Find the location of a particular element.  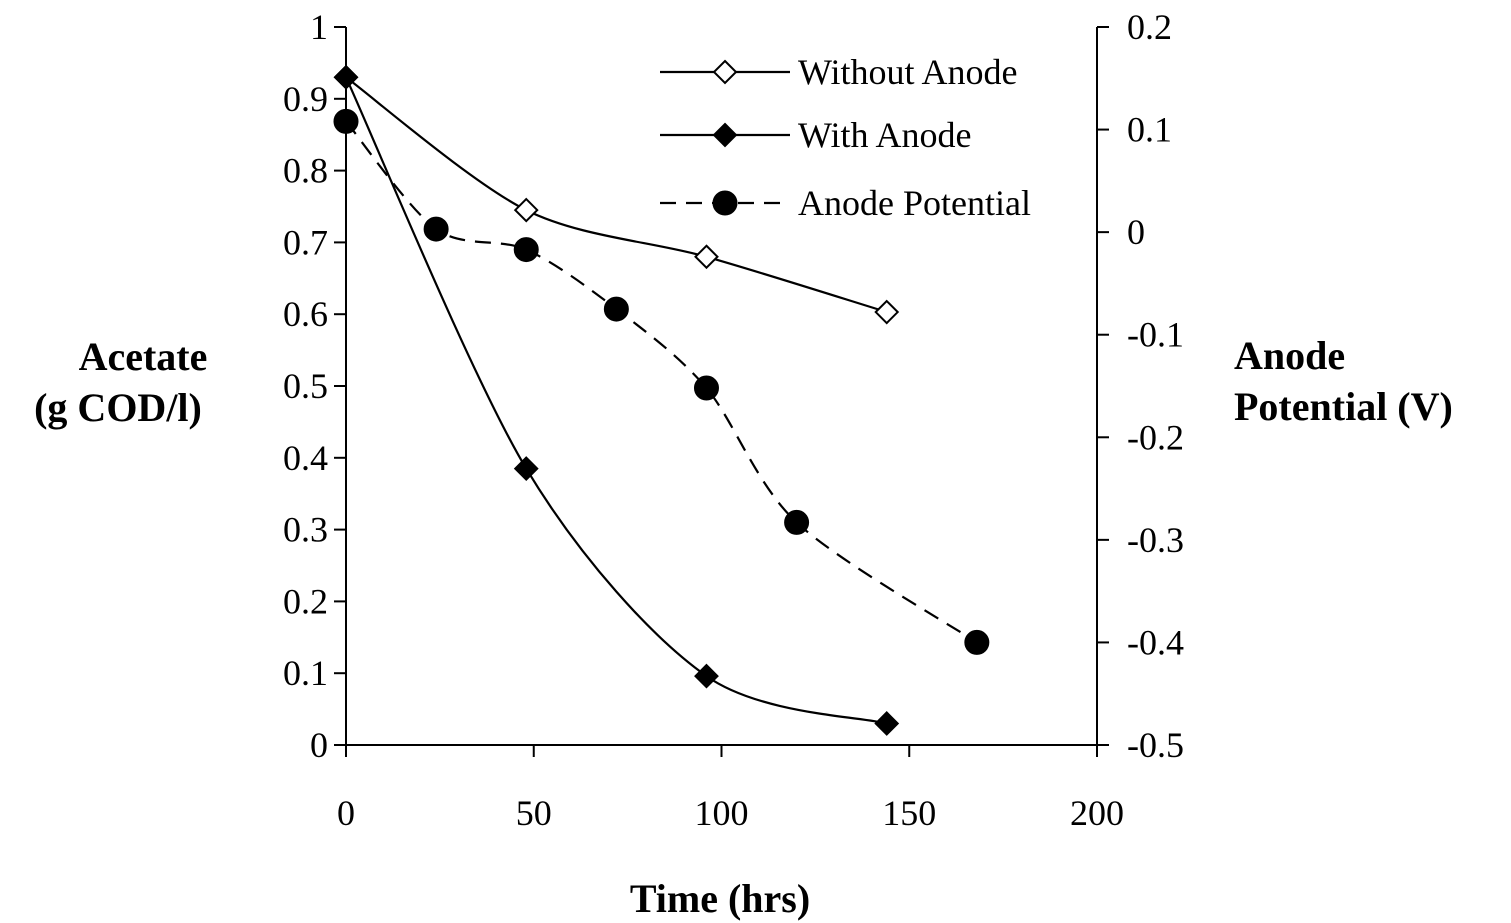

y-tick-label: 0.9 is located at coordinates (305, 99).